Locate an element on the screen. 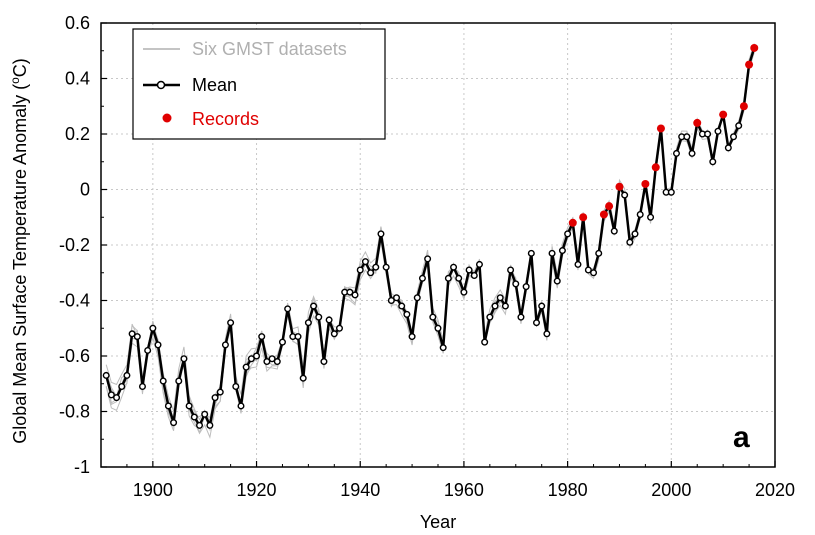 Image resolution: width=815 pixels, height=535 pixels. y-tick-label: -0.6 is located at coordinates (74, 356).